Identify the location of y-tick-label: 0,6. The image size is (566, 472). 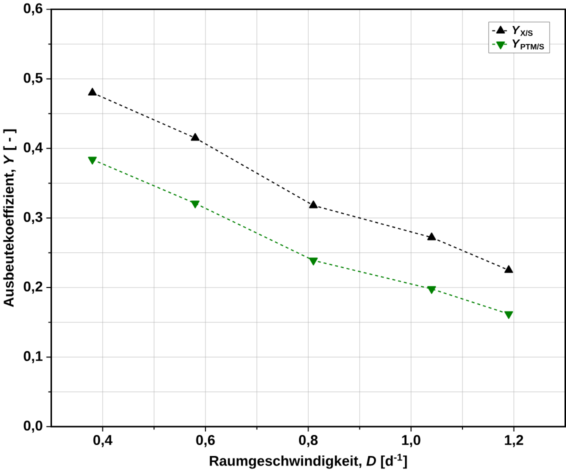
(33, 9).